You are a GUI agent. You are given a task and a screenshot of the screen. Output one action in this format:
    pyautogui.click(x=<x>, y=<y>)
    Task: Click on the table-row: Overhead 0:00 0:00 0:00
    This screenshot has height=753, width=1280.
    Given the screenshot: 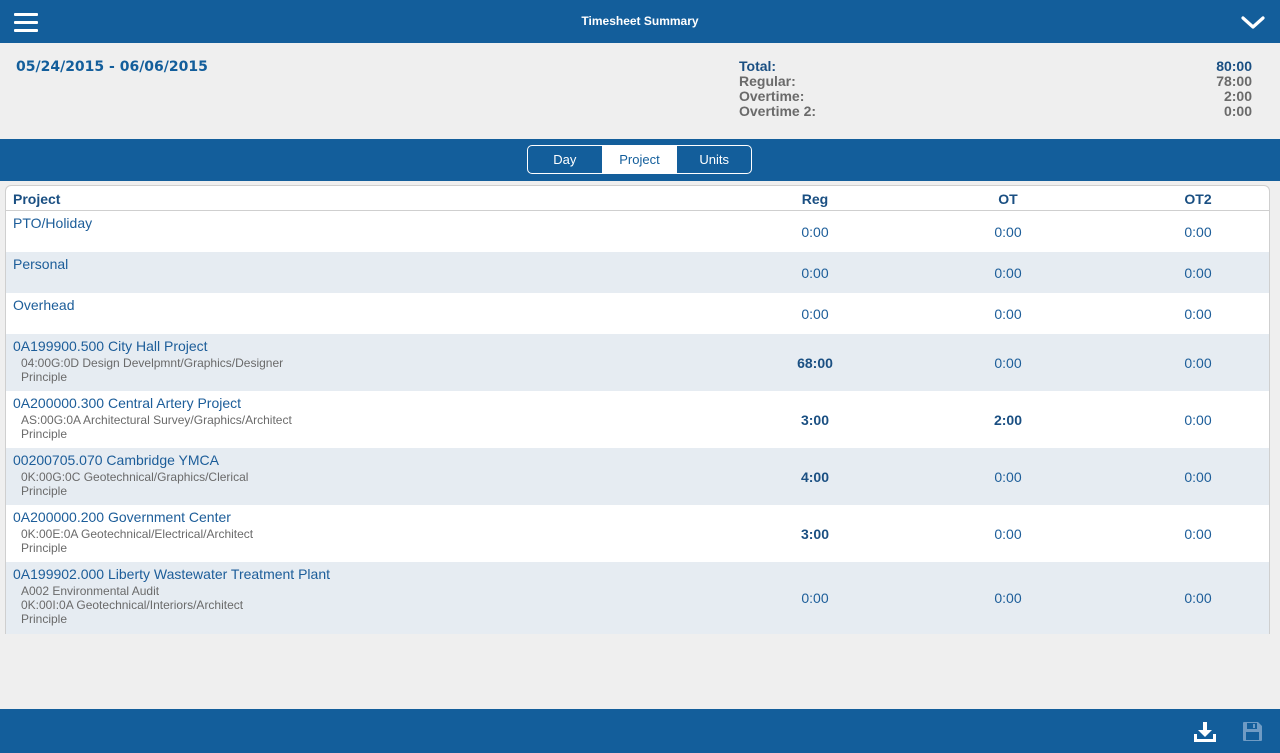 What is the action you would take?
    pyautogui.click(x=637, y=313)
    